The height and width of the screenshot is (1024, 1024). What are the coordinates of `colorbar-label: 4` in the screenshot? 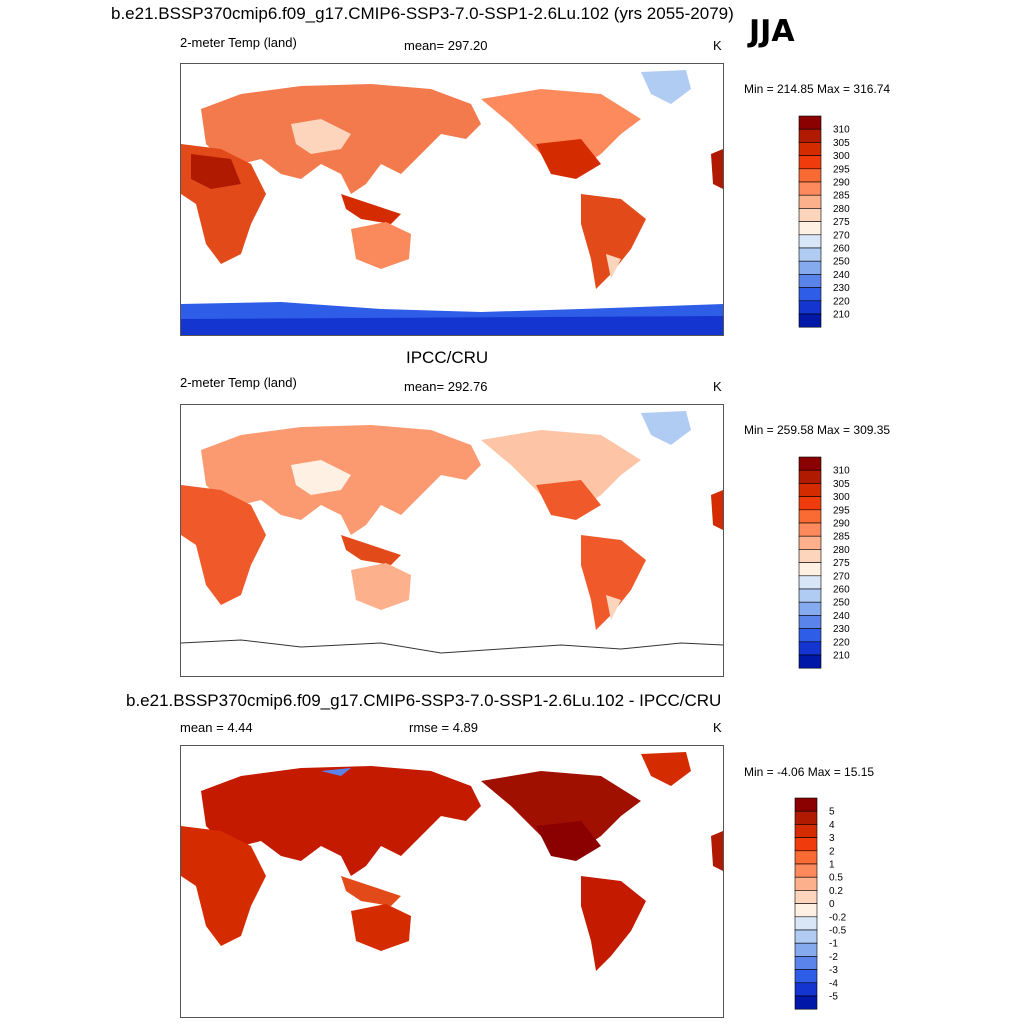 It's located at (832, 825).